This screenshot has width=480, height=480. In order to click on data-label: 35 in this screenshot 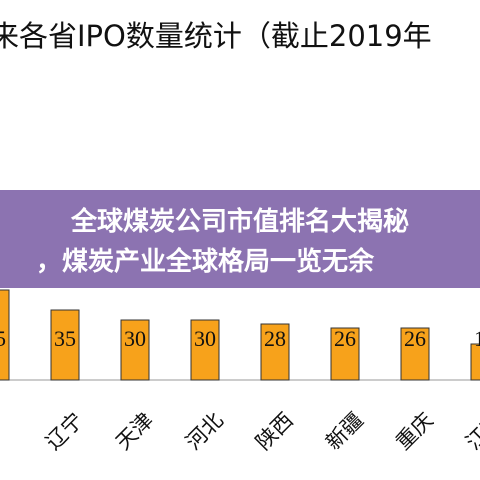, I will do `click(65, 338)`.